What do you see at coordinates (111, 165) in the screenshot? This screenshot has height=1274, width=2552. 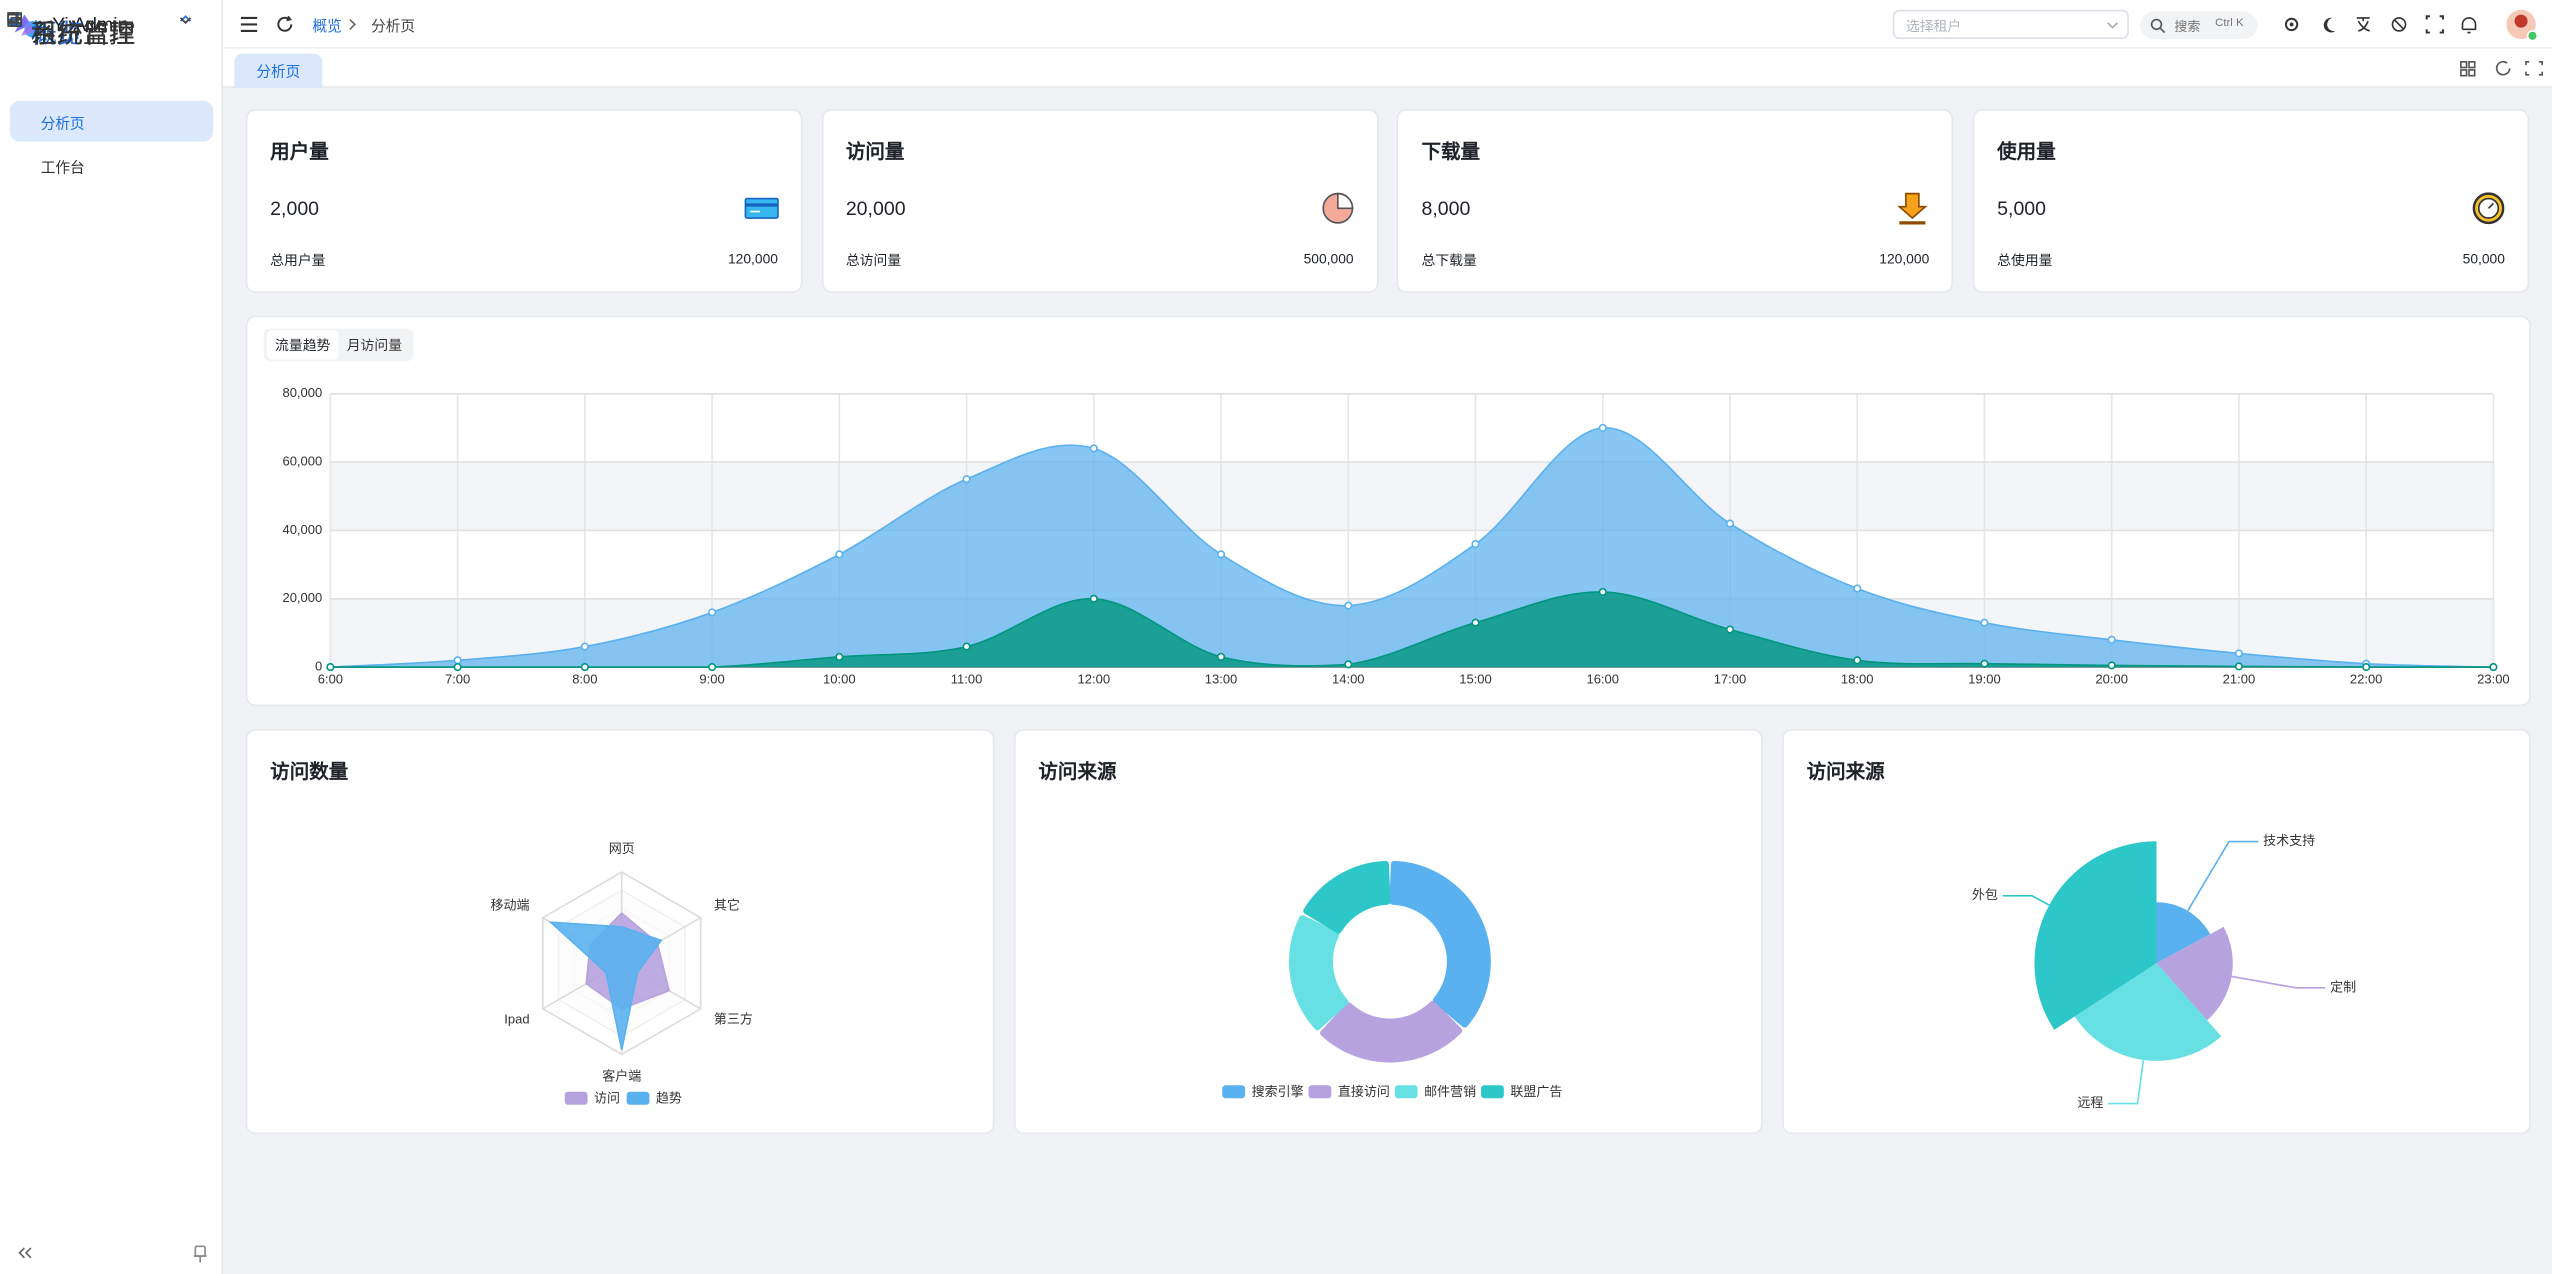 I see `submenu-item: 工作台` at bounding box center [111, 165].